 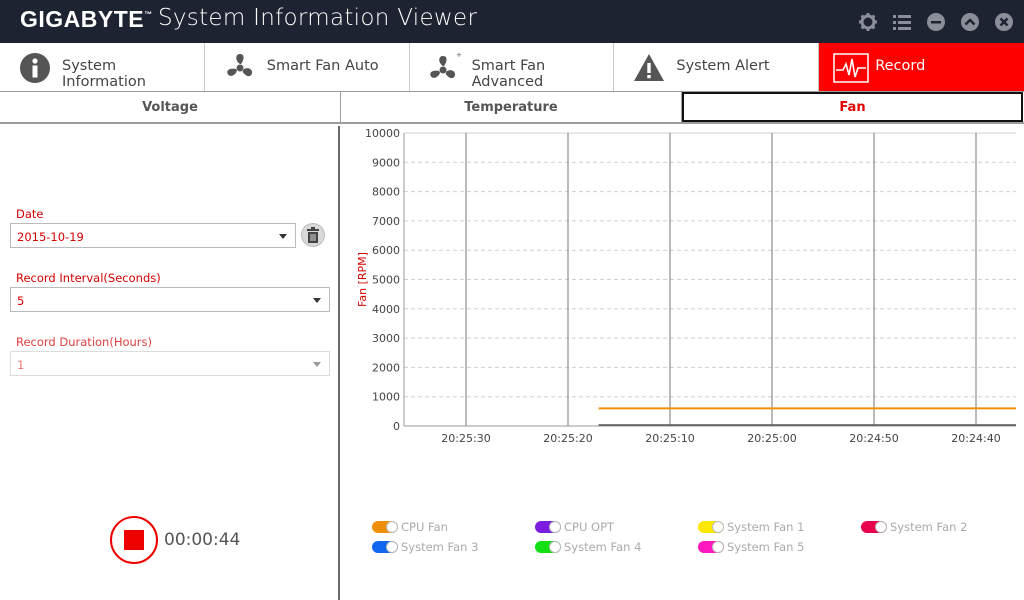 I want to click on y-tick-label: 1000, so click(x=386, y=397).